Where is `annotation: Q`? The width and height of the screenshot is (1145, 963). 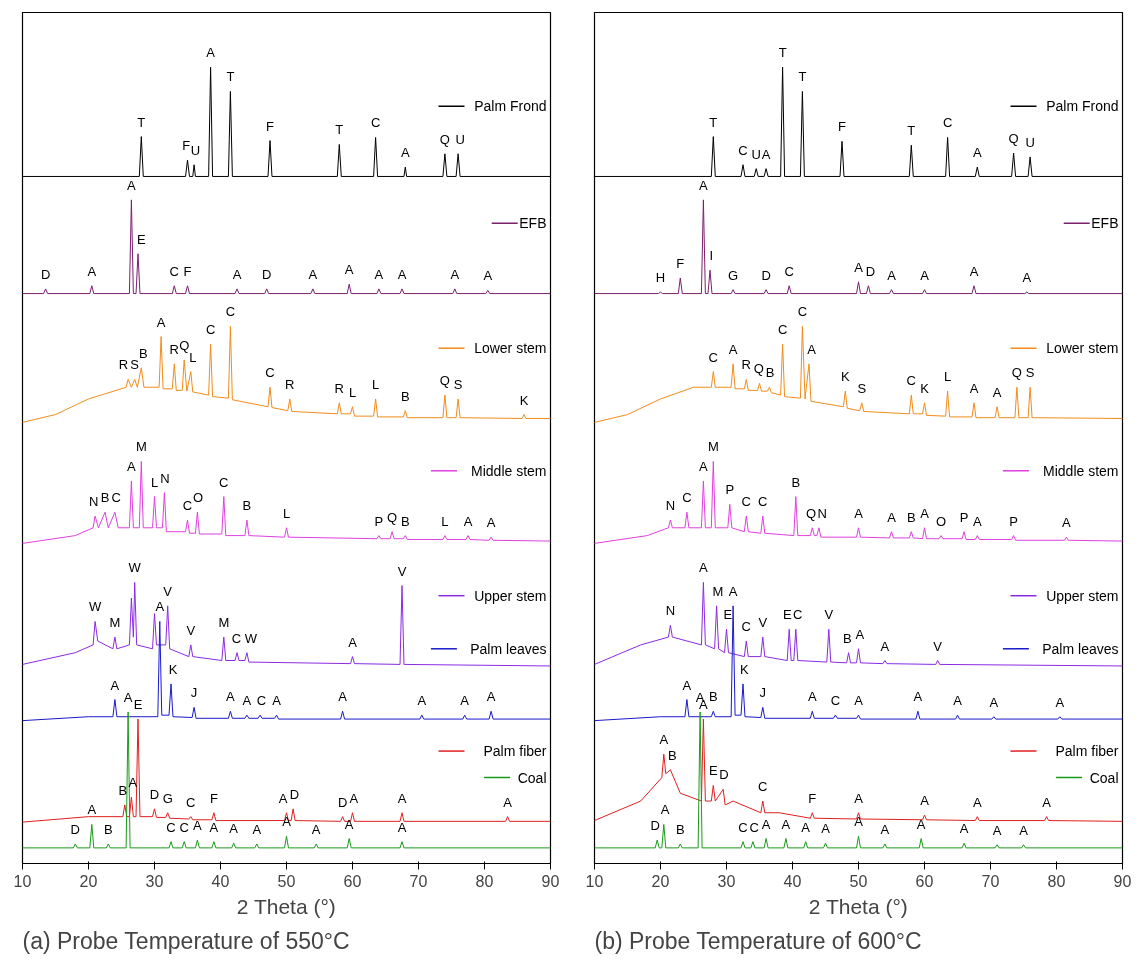 annotation: Q is located at coordinates (392, 517).